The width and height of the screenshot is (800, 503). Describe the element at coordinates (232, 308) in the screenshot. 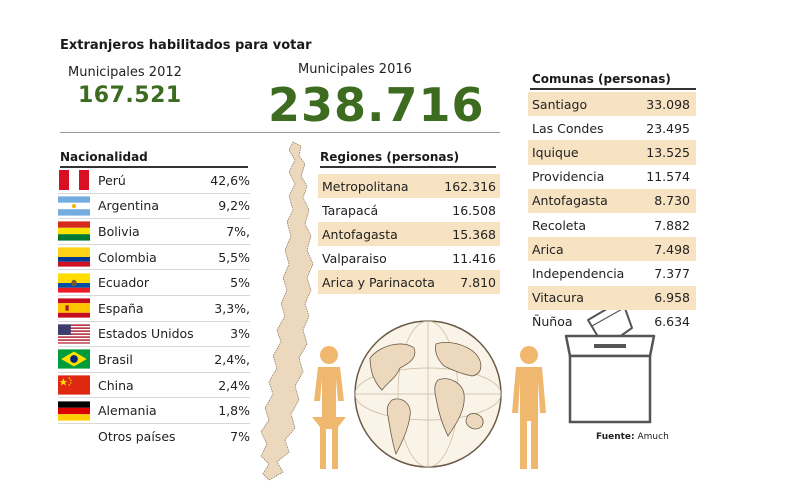

I see `nacionalidad-pct: 3,3%,` at that location.